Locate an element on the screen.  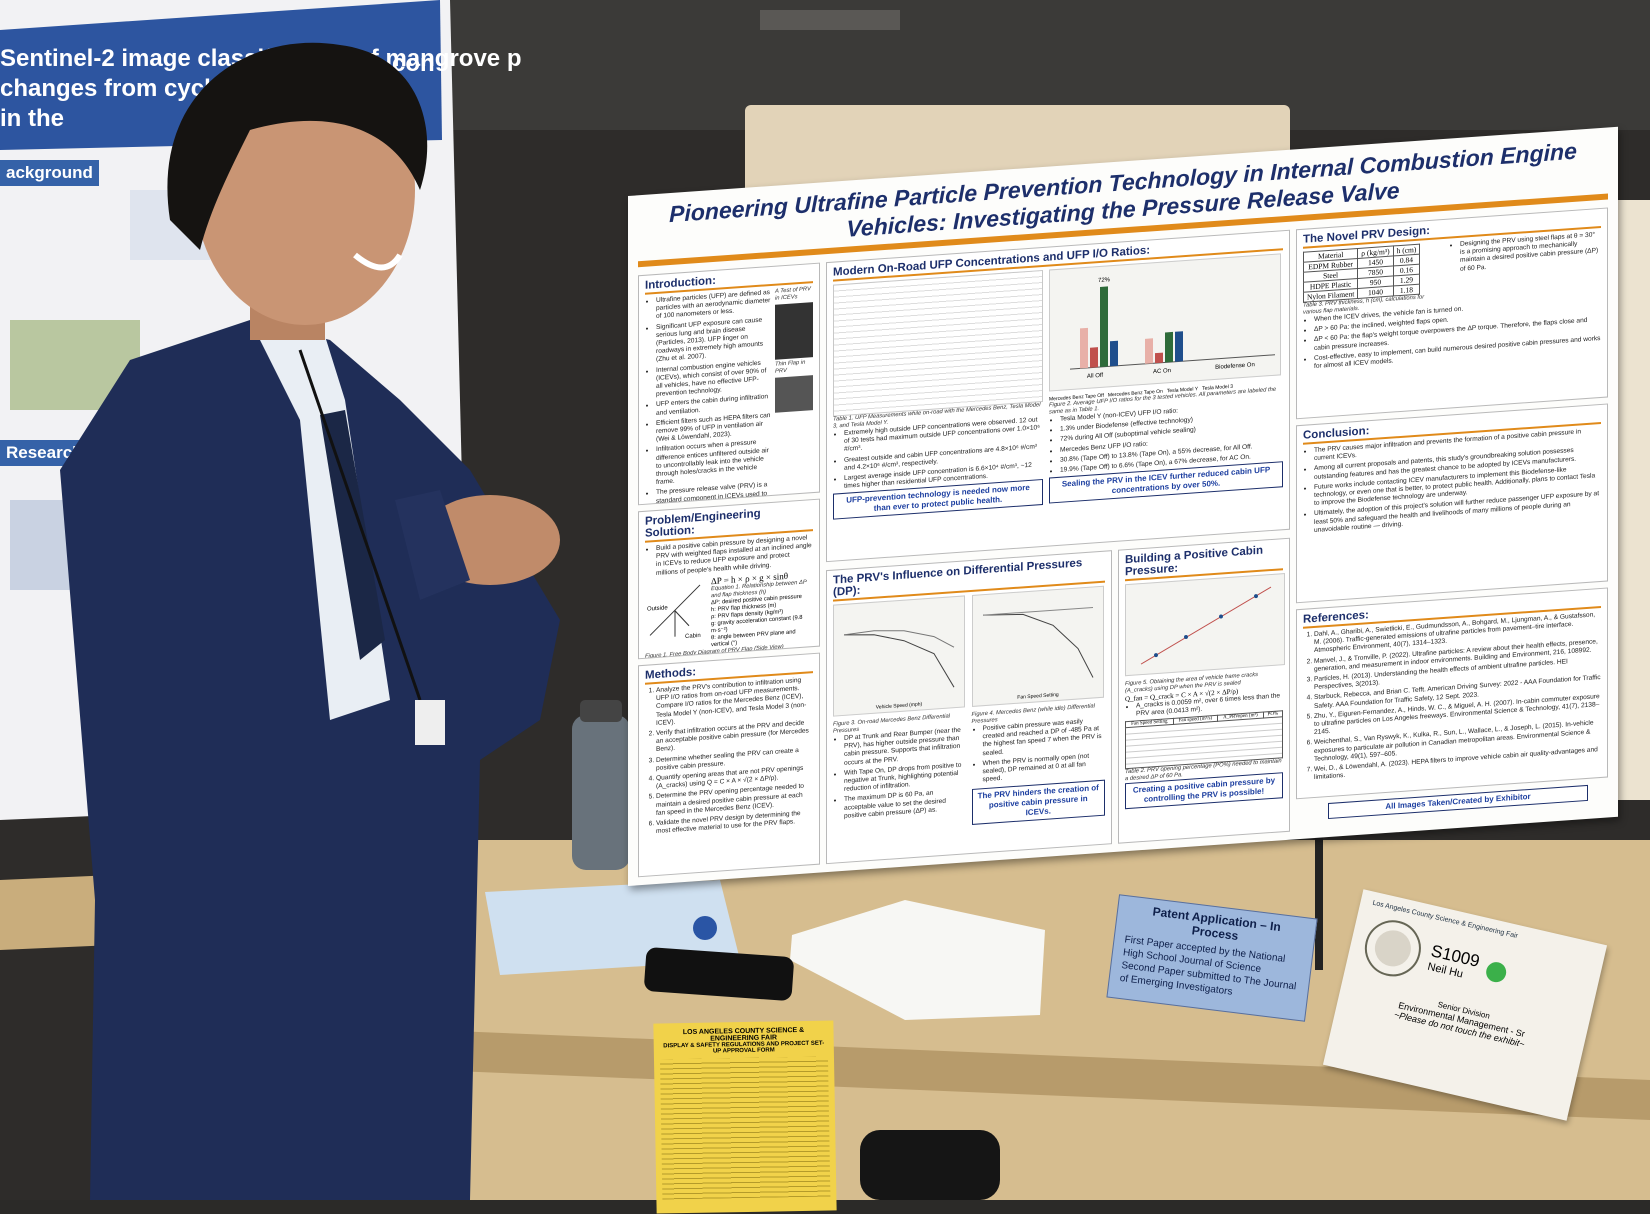
group-label: Biodefense On is located at coordinates (1235, 366).